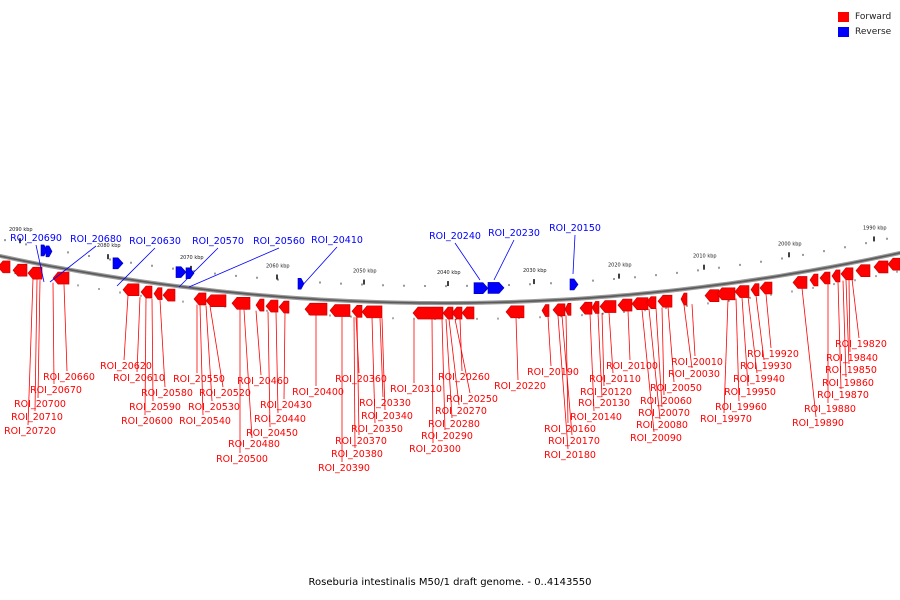  Describe the element at coordinates (766, 366) in the screenshot. I see `forward-gene-label: ROI_19930` at that location.